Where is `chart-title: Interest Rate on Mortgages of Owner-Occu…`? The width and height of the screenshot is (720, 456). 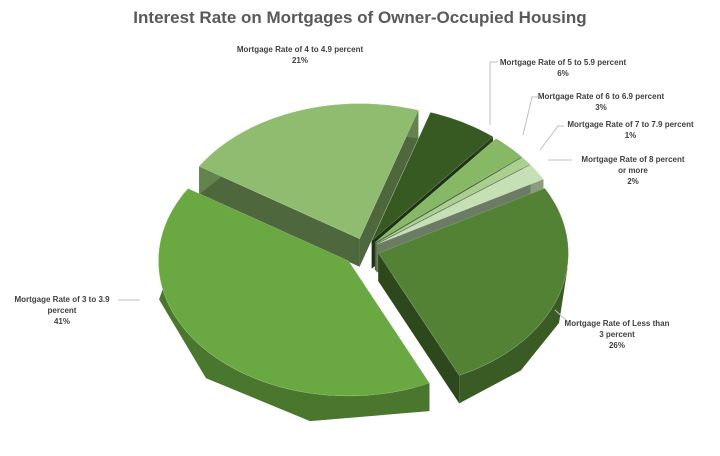 chart-title: Interest Rate on Mortgages of Owner-Occu… is located at coordinates (360, 17).